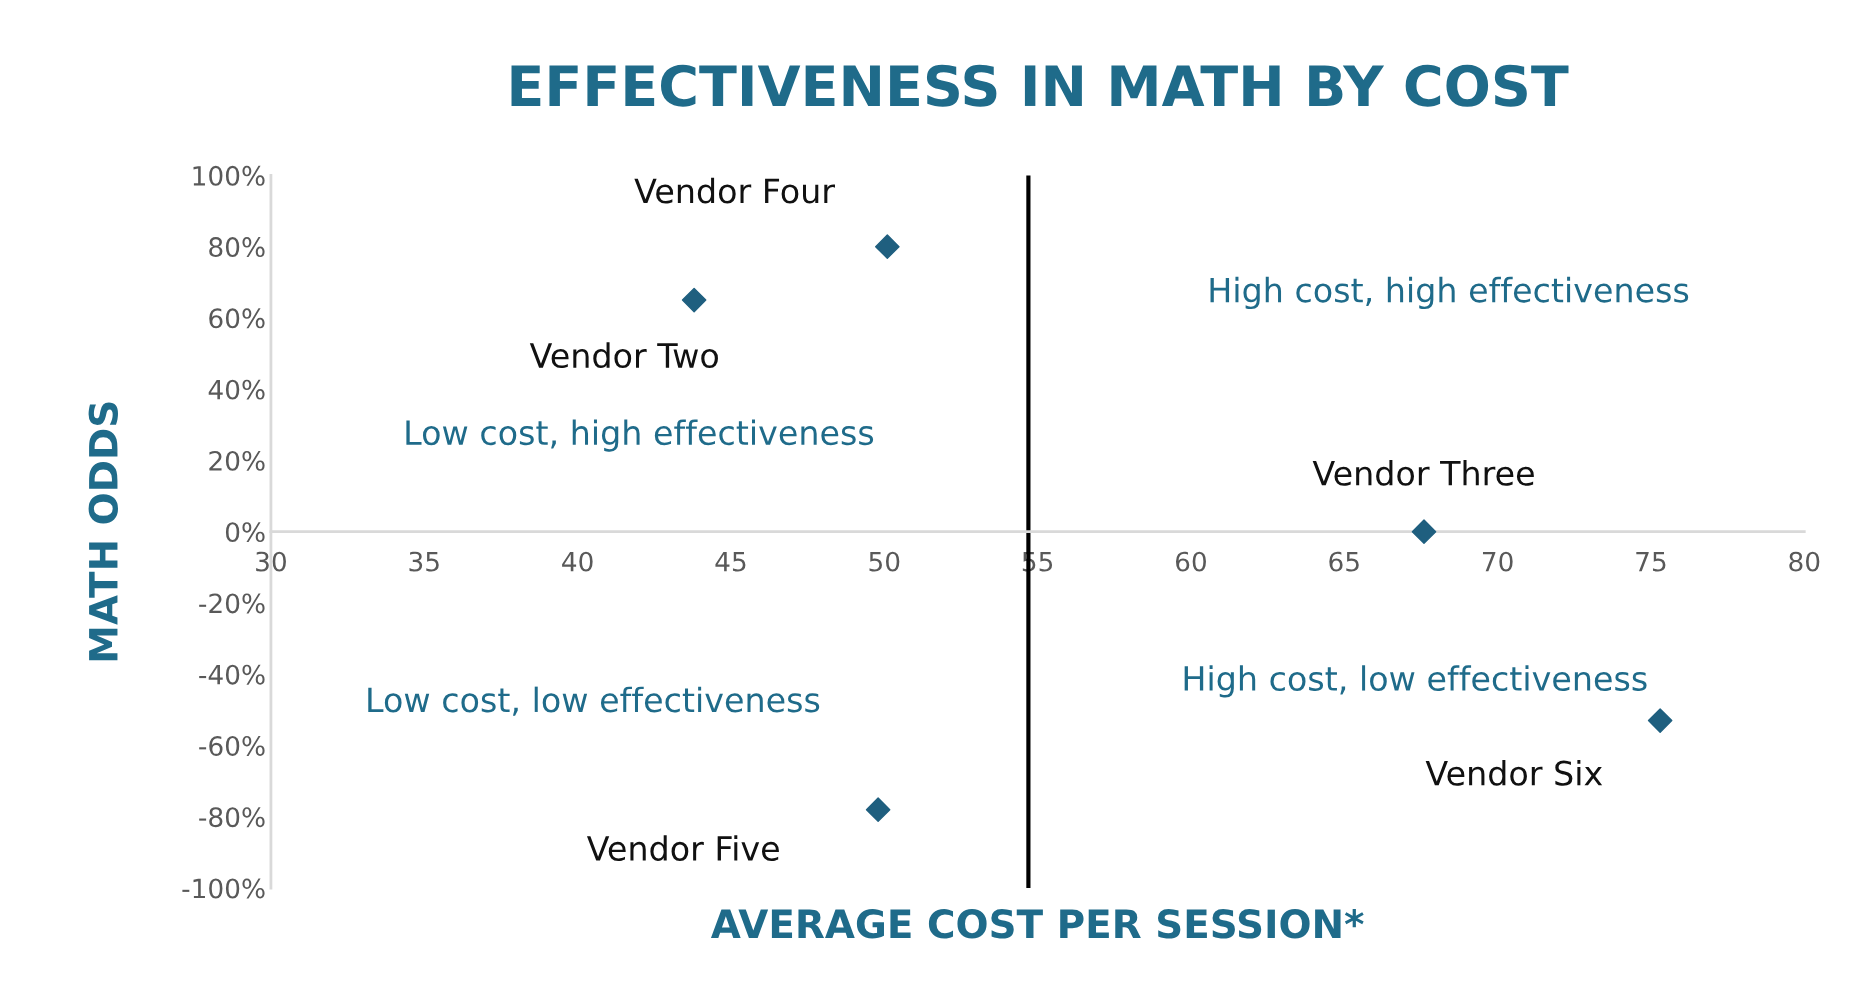 The image size is (1862, 1008). Describe the element at coordinates (232, 817) in the screenshot. I see `y-tick-label: -80%` at that location.